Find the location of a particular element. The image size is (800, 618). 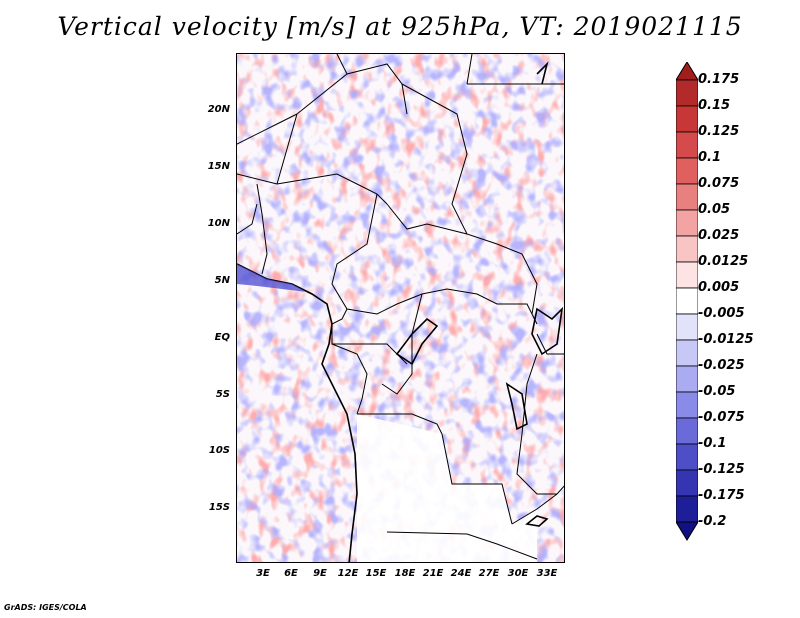

colorbar-label: 0.125 is located at coordinates (719, 131).